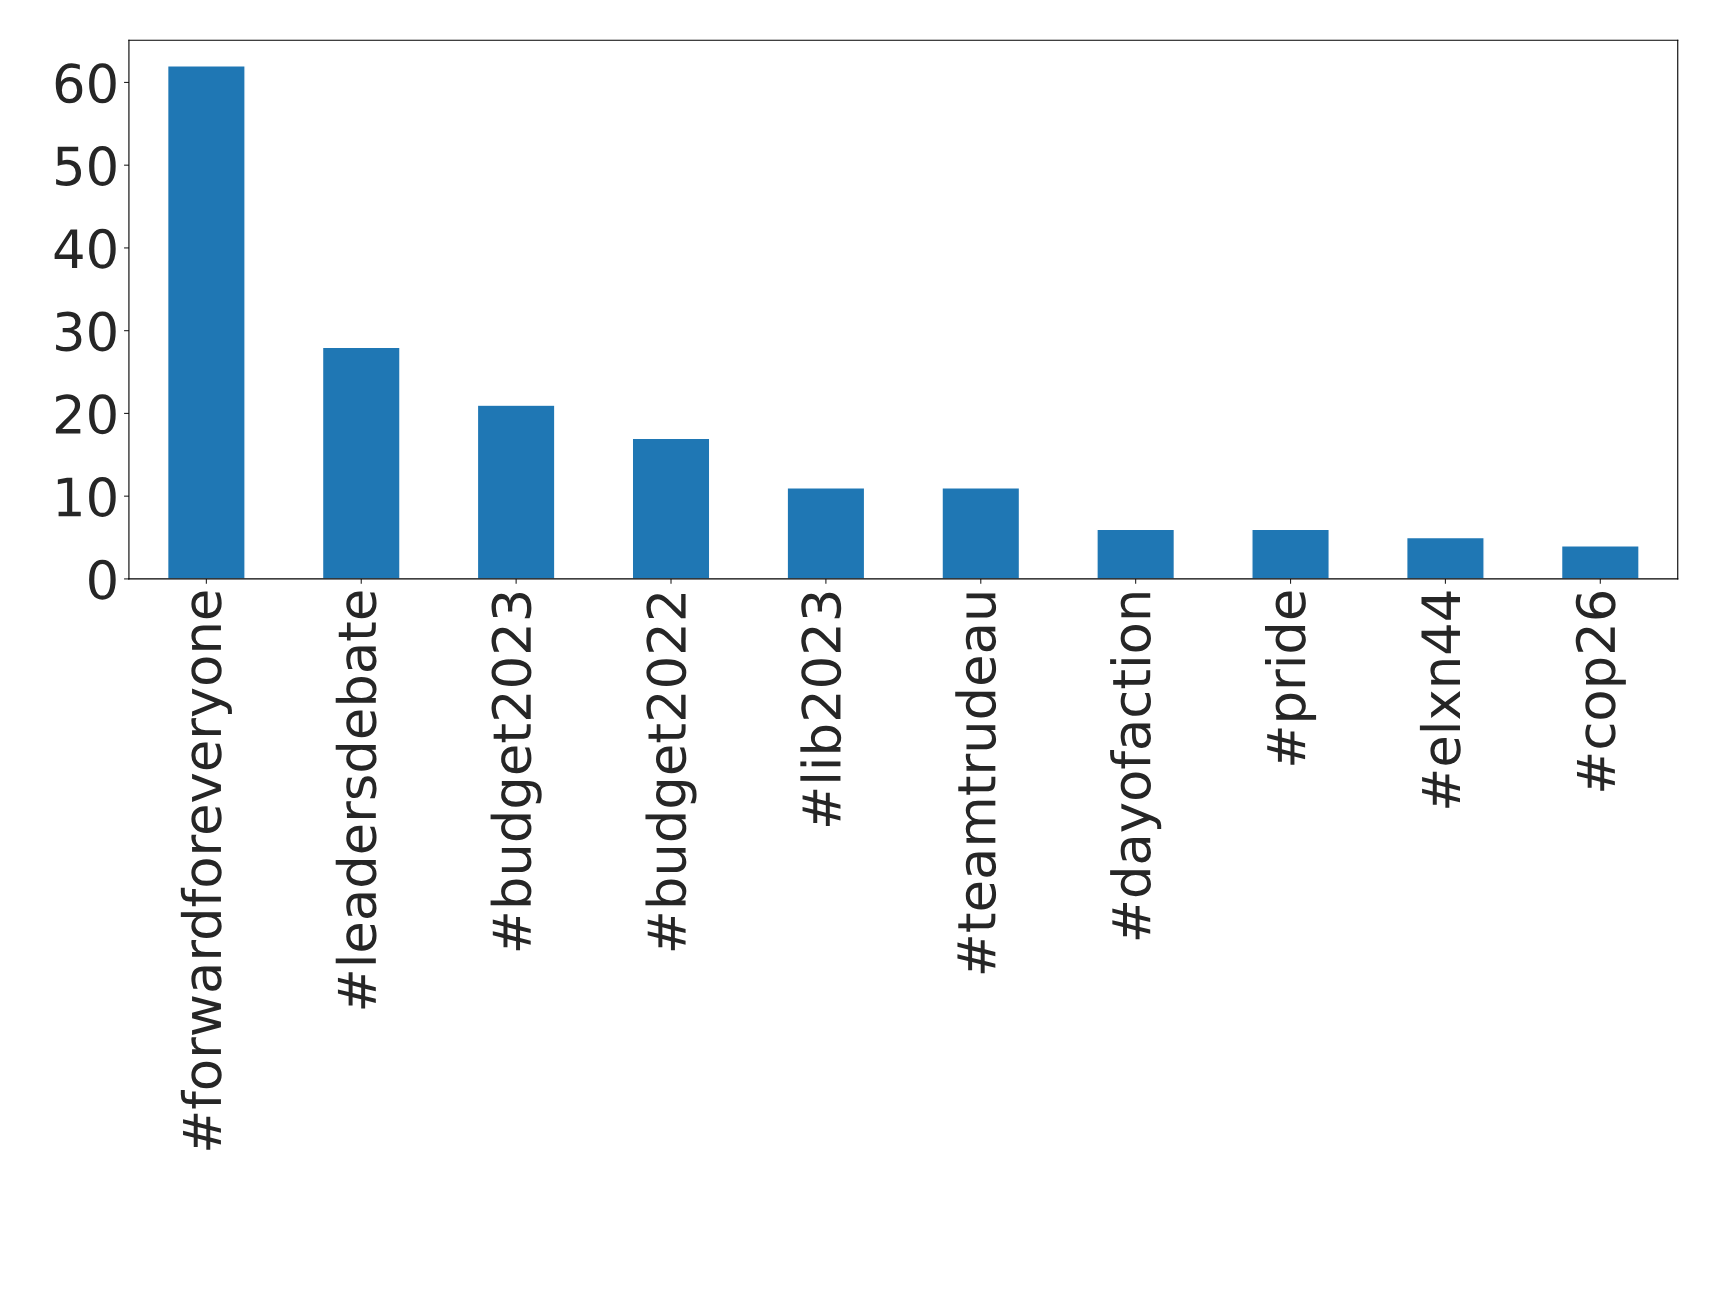 This screenshot has height=1298, width=1719. I want to click on y-tick-label: 50, so click(86, 166).